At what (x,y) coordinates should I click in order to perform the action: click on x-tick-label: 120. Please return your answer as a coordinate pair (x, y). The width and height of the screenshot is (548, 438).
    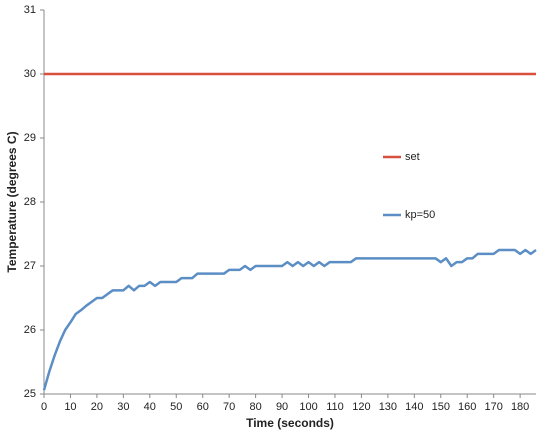
    Looking at the image, I should click on (361, 407).